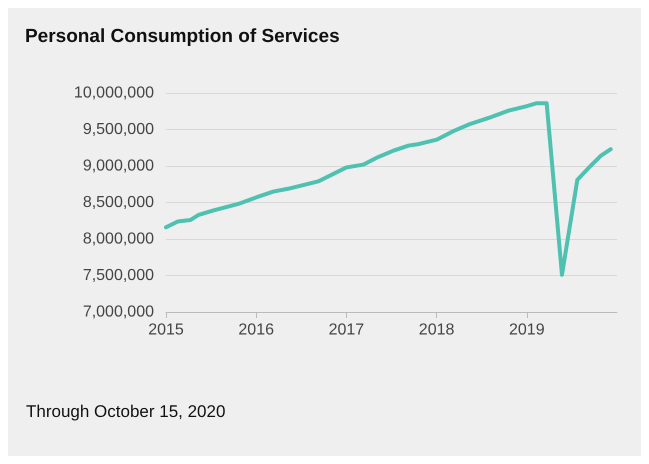  I want to click on y-tick-label: 7,500,000, so click(118, 275).